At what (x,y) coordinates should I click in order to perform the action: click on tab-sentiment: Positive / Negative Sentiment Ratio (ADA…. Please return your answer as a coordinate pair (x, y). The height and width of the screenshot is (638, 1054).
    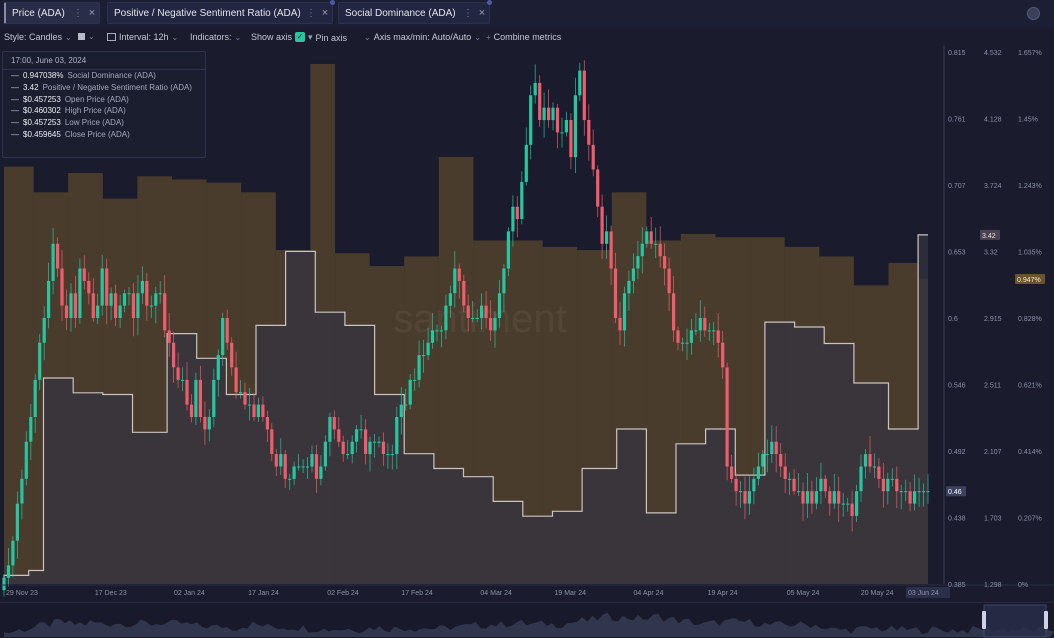
    Looking at the image, I should click on (221, 12).